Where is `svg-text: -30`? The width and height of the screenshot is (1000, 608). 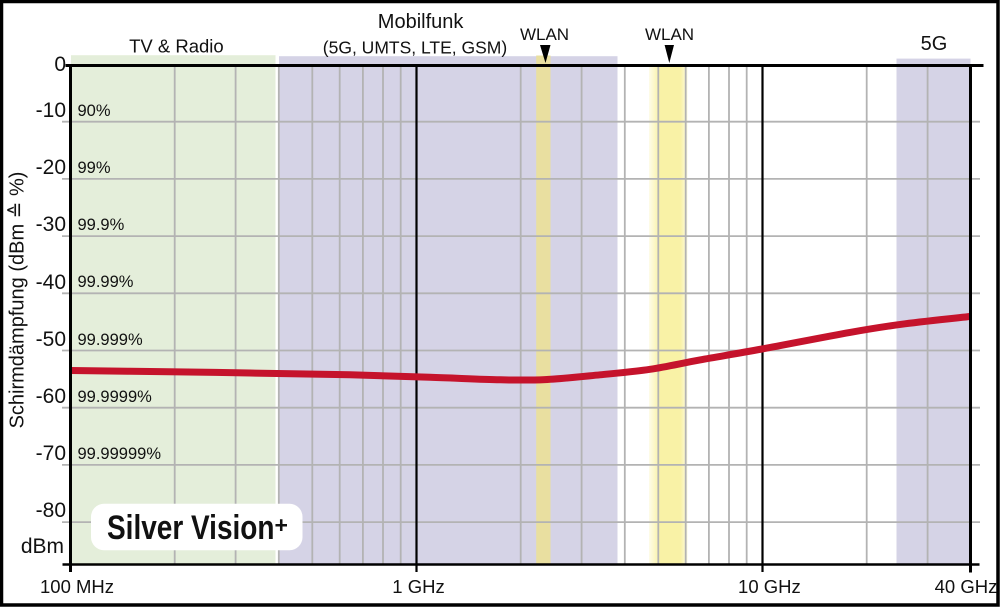
svg-text: -30 is located at coordinates (51, 224).